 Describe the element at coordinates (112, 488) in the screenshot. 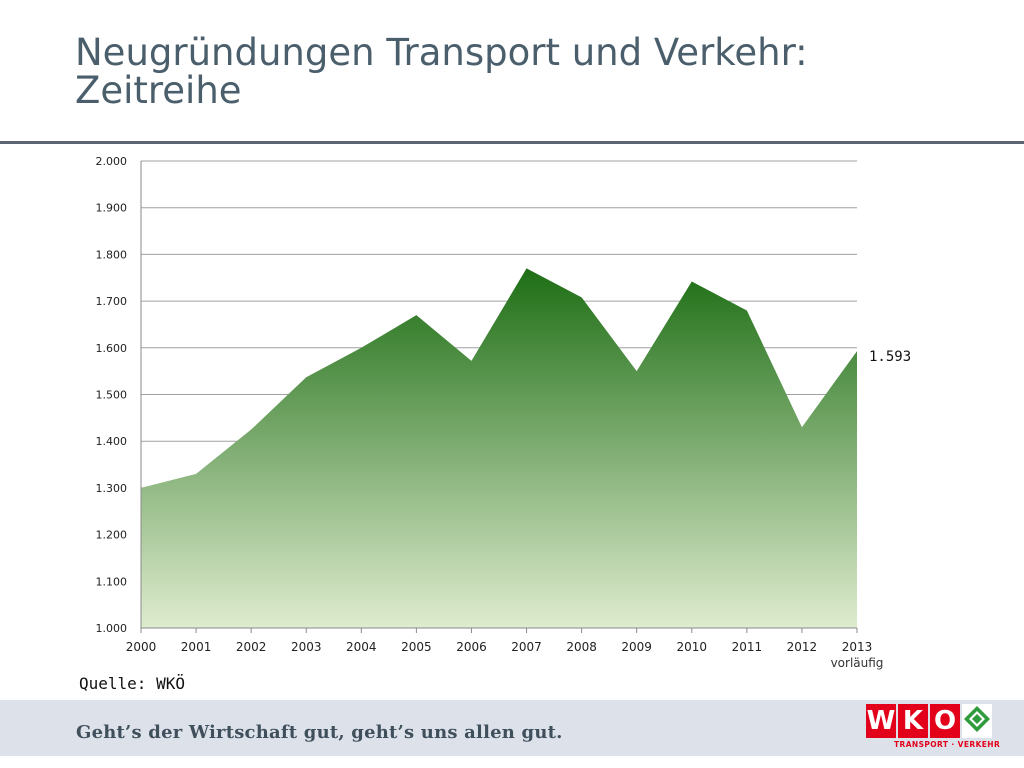

I see `y-tick-label: 1.300` at that location.